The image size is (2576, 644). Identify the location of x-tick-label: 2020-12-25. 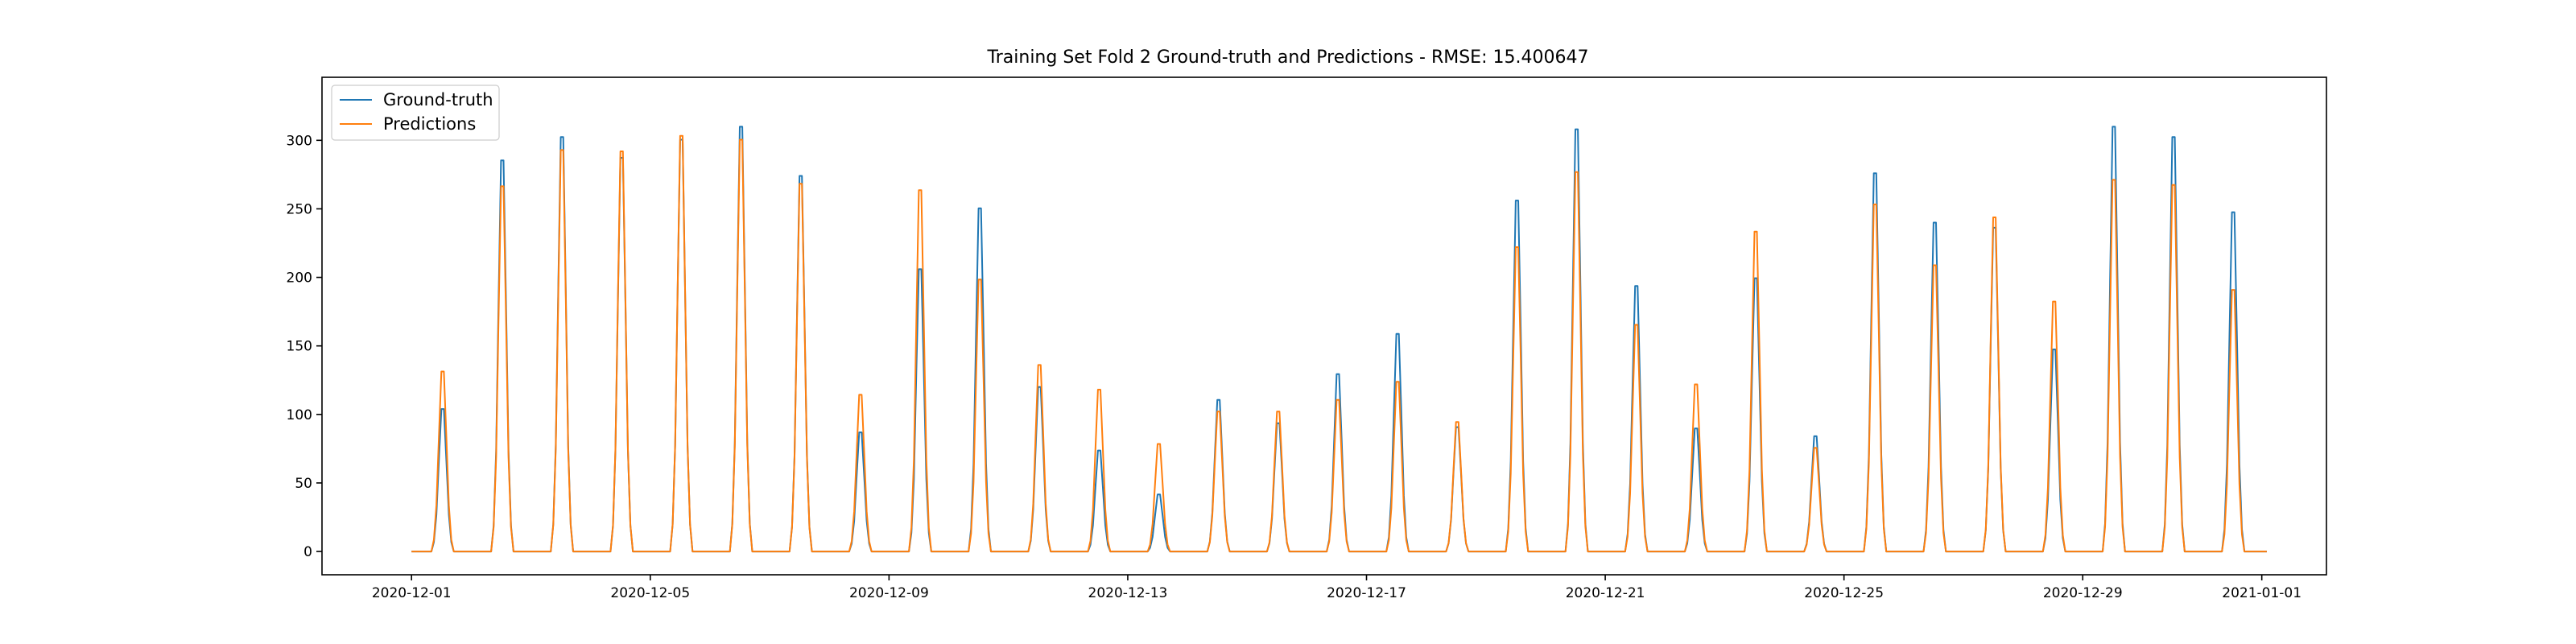
(1844, 593).